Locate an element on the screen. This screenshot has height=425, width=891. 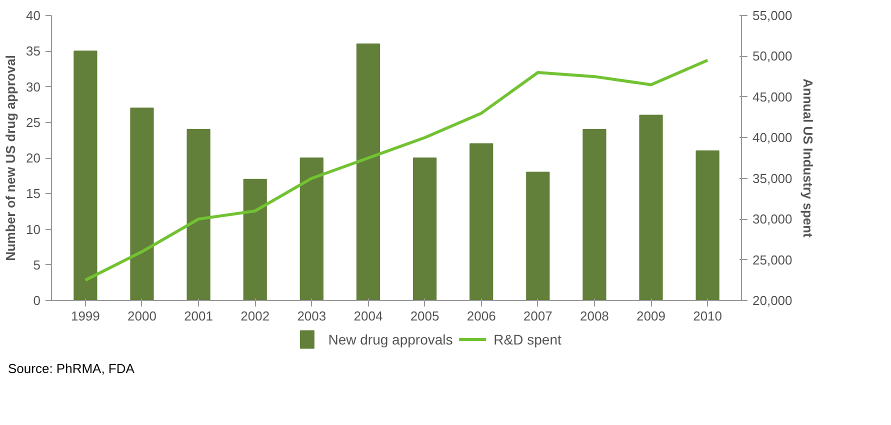
y2-tick-label: 25,000 is located at coordinates (772, 260).